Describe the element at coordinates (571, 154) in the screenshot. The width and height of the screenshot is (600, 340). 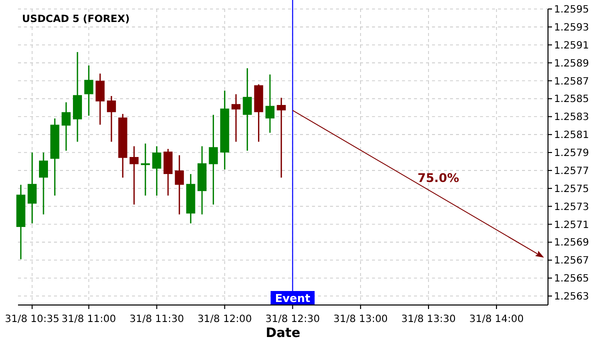
I see `y-tick-label: 1.2579` at that location.